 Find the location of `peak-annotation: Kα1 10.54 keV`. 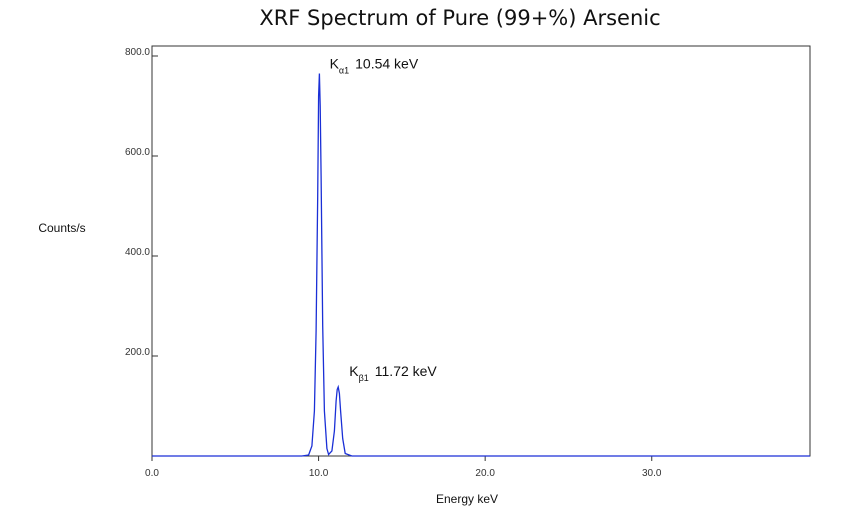

peak-annotation: Kα1 10.54 keV is located at coordinates (374, 66).